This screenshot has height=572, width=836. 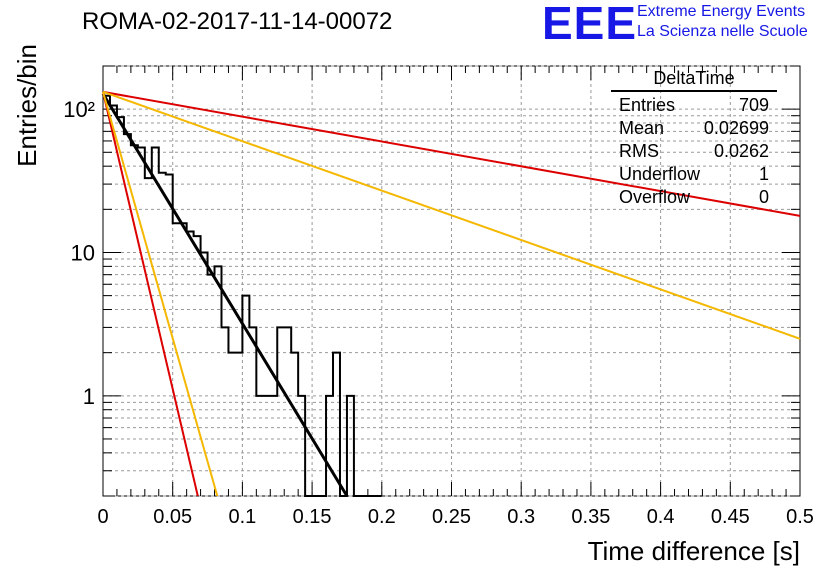 What do you see at coordinates (655, 197) in the screenshot?
I see `stats-label: Overflow` at bounding box center [655, 197].